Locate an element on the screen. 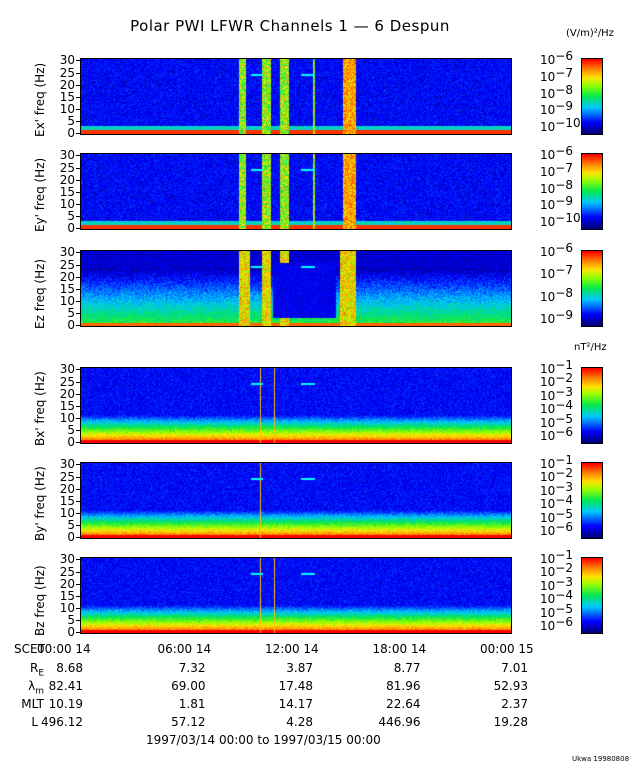 The height and width of the screenshot is (768, 640). date-range: 1997/03/14 00:00 to 1997/03/15 00:00 is located at coordinates (263, 740).